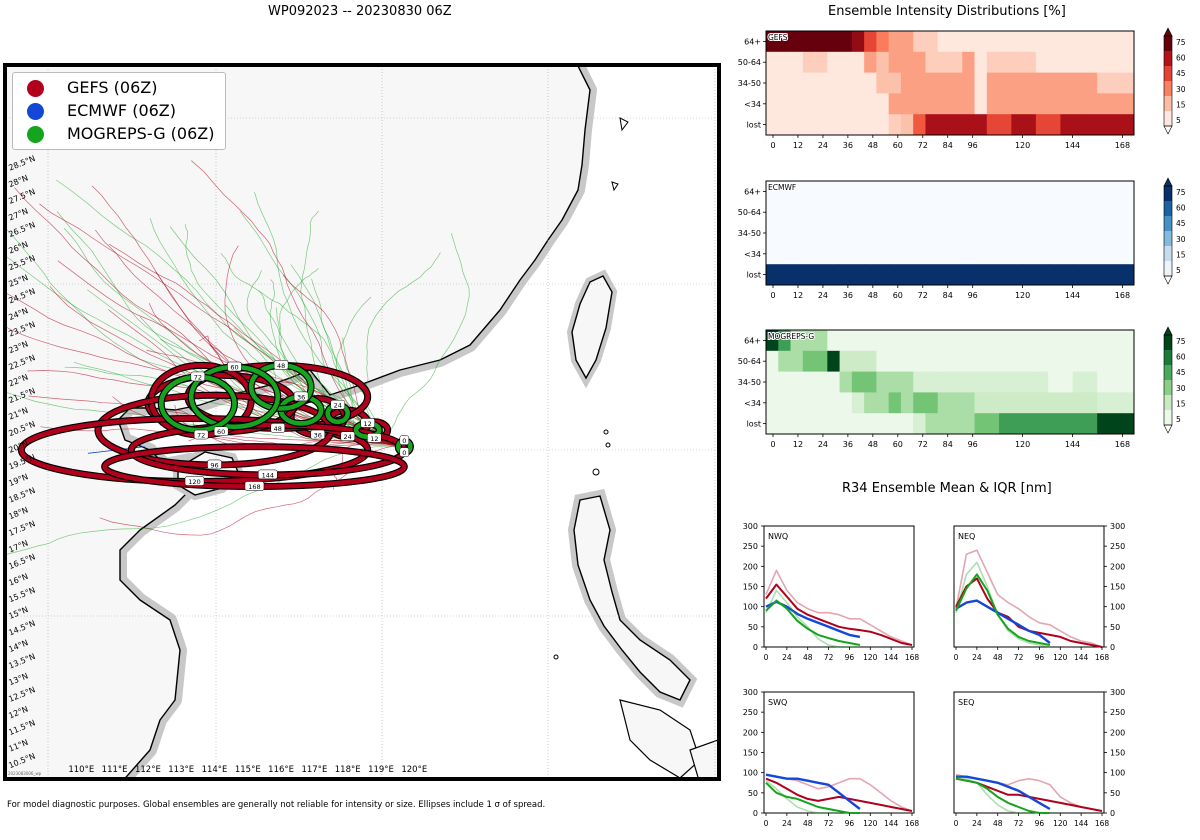 This screenshot has height=840, width=1200. I want to click on lon-tick-label: 113°E, so click(181, 770).